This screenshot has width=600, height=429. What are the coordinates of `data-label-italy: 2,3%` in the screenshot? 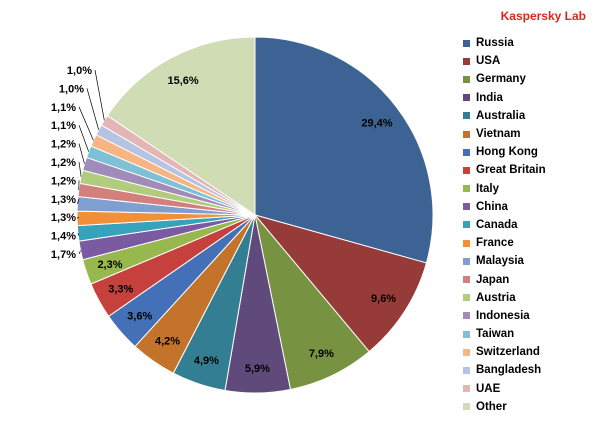 It's located at (109, 265).